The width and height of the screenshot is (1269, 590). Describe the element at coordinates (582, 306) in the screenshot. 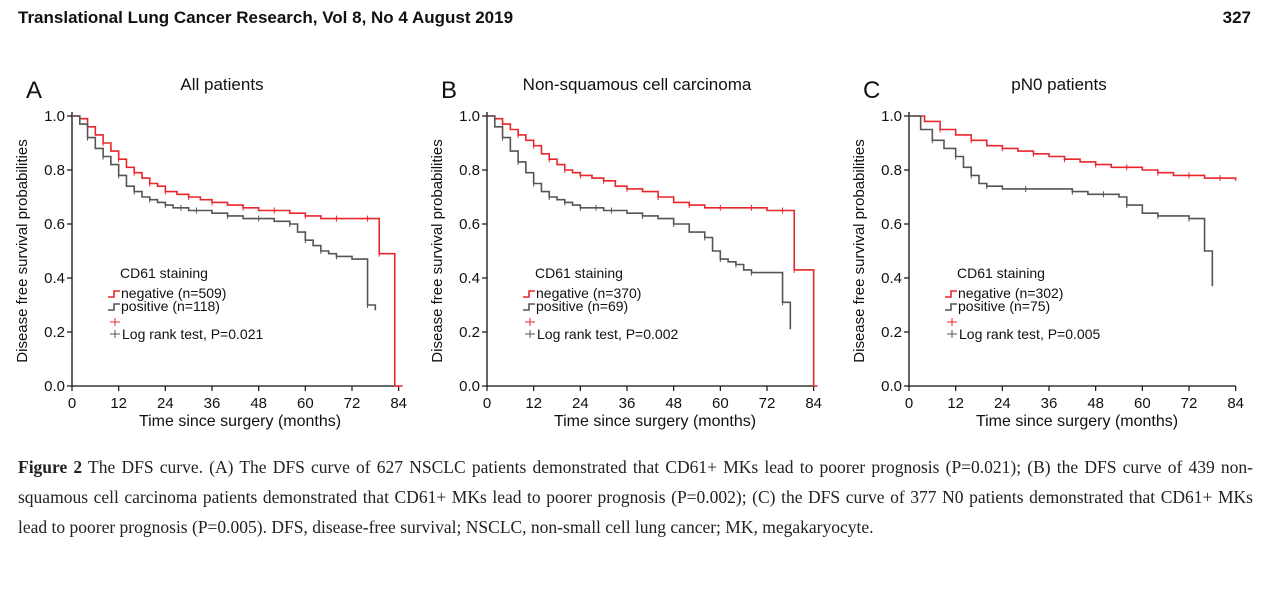

I see `legend-entry: positive (n=69)` at that location.